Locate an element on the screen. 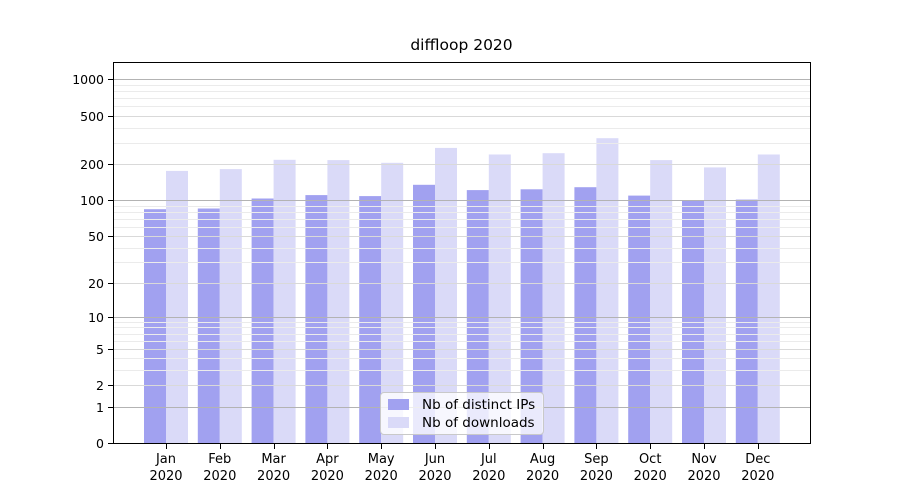 The height and width of the screenshot is (500, 900). legend-label-downloads: Nb of downloads is located at coordinates (478, 422).